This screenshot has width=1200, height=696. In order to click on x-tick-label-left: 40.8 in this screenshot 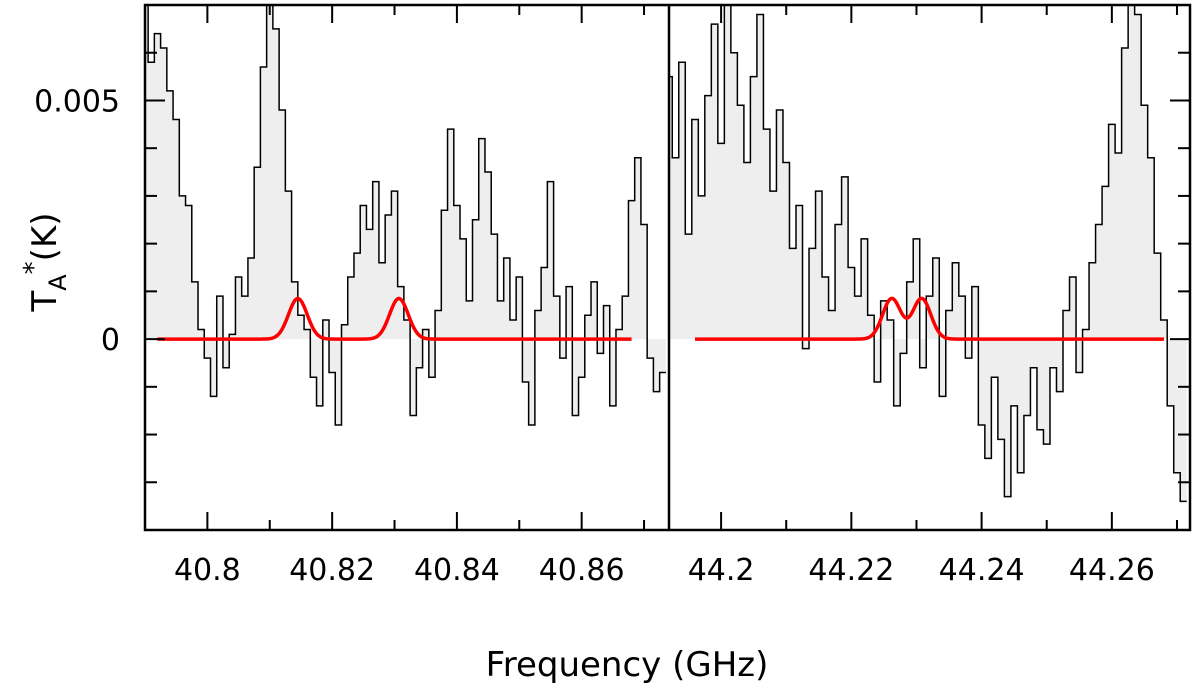, I will do `click(207, 570)`.